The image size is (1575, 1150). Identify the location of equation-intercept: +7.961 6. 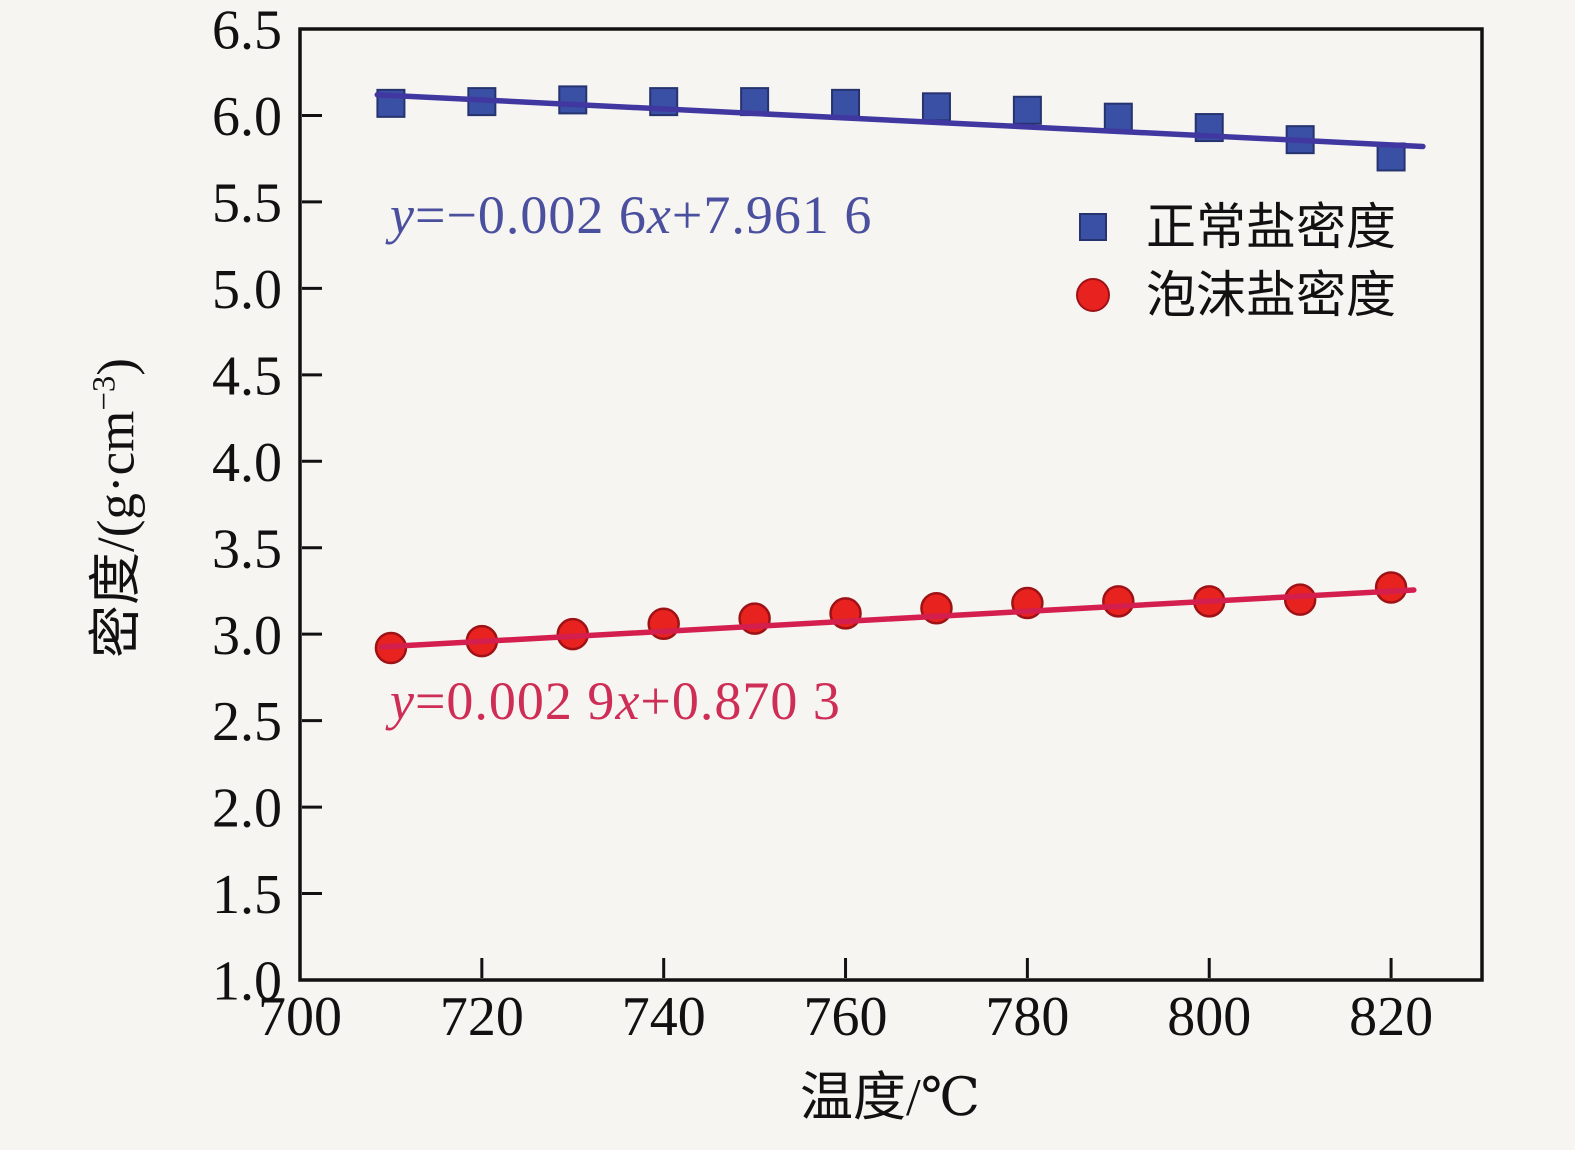
(772, 215).